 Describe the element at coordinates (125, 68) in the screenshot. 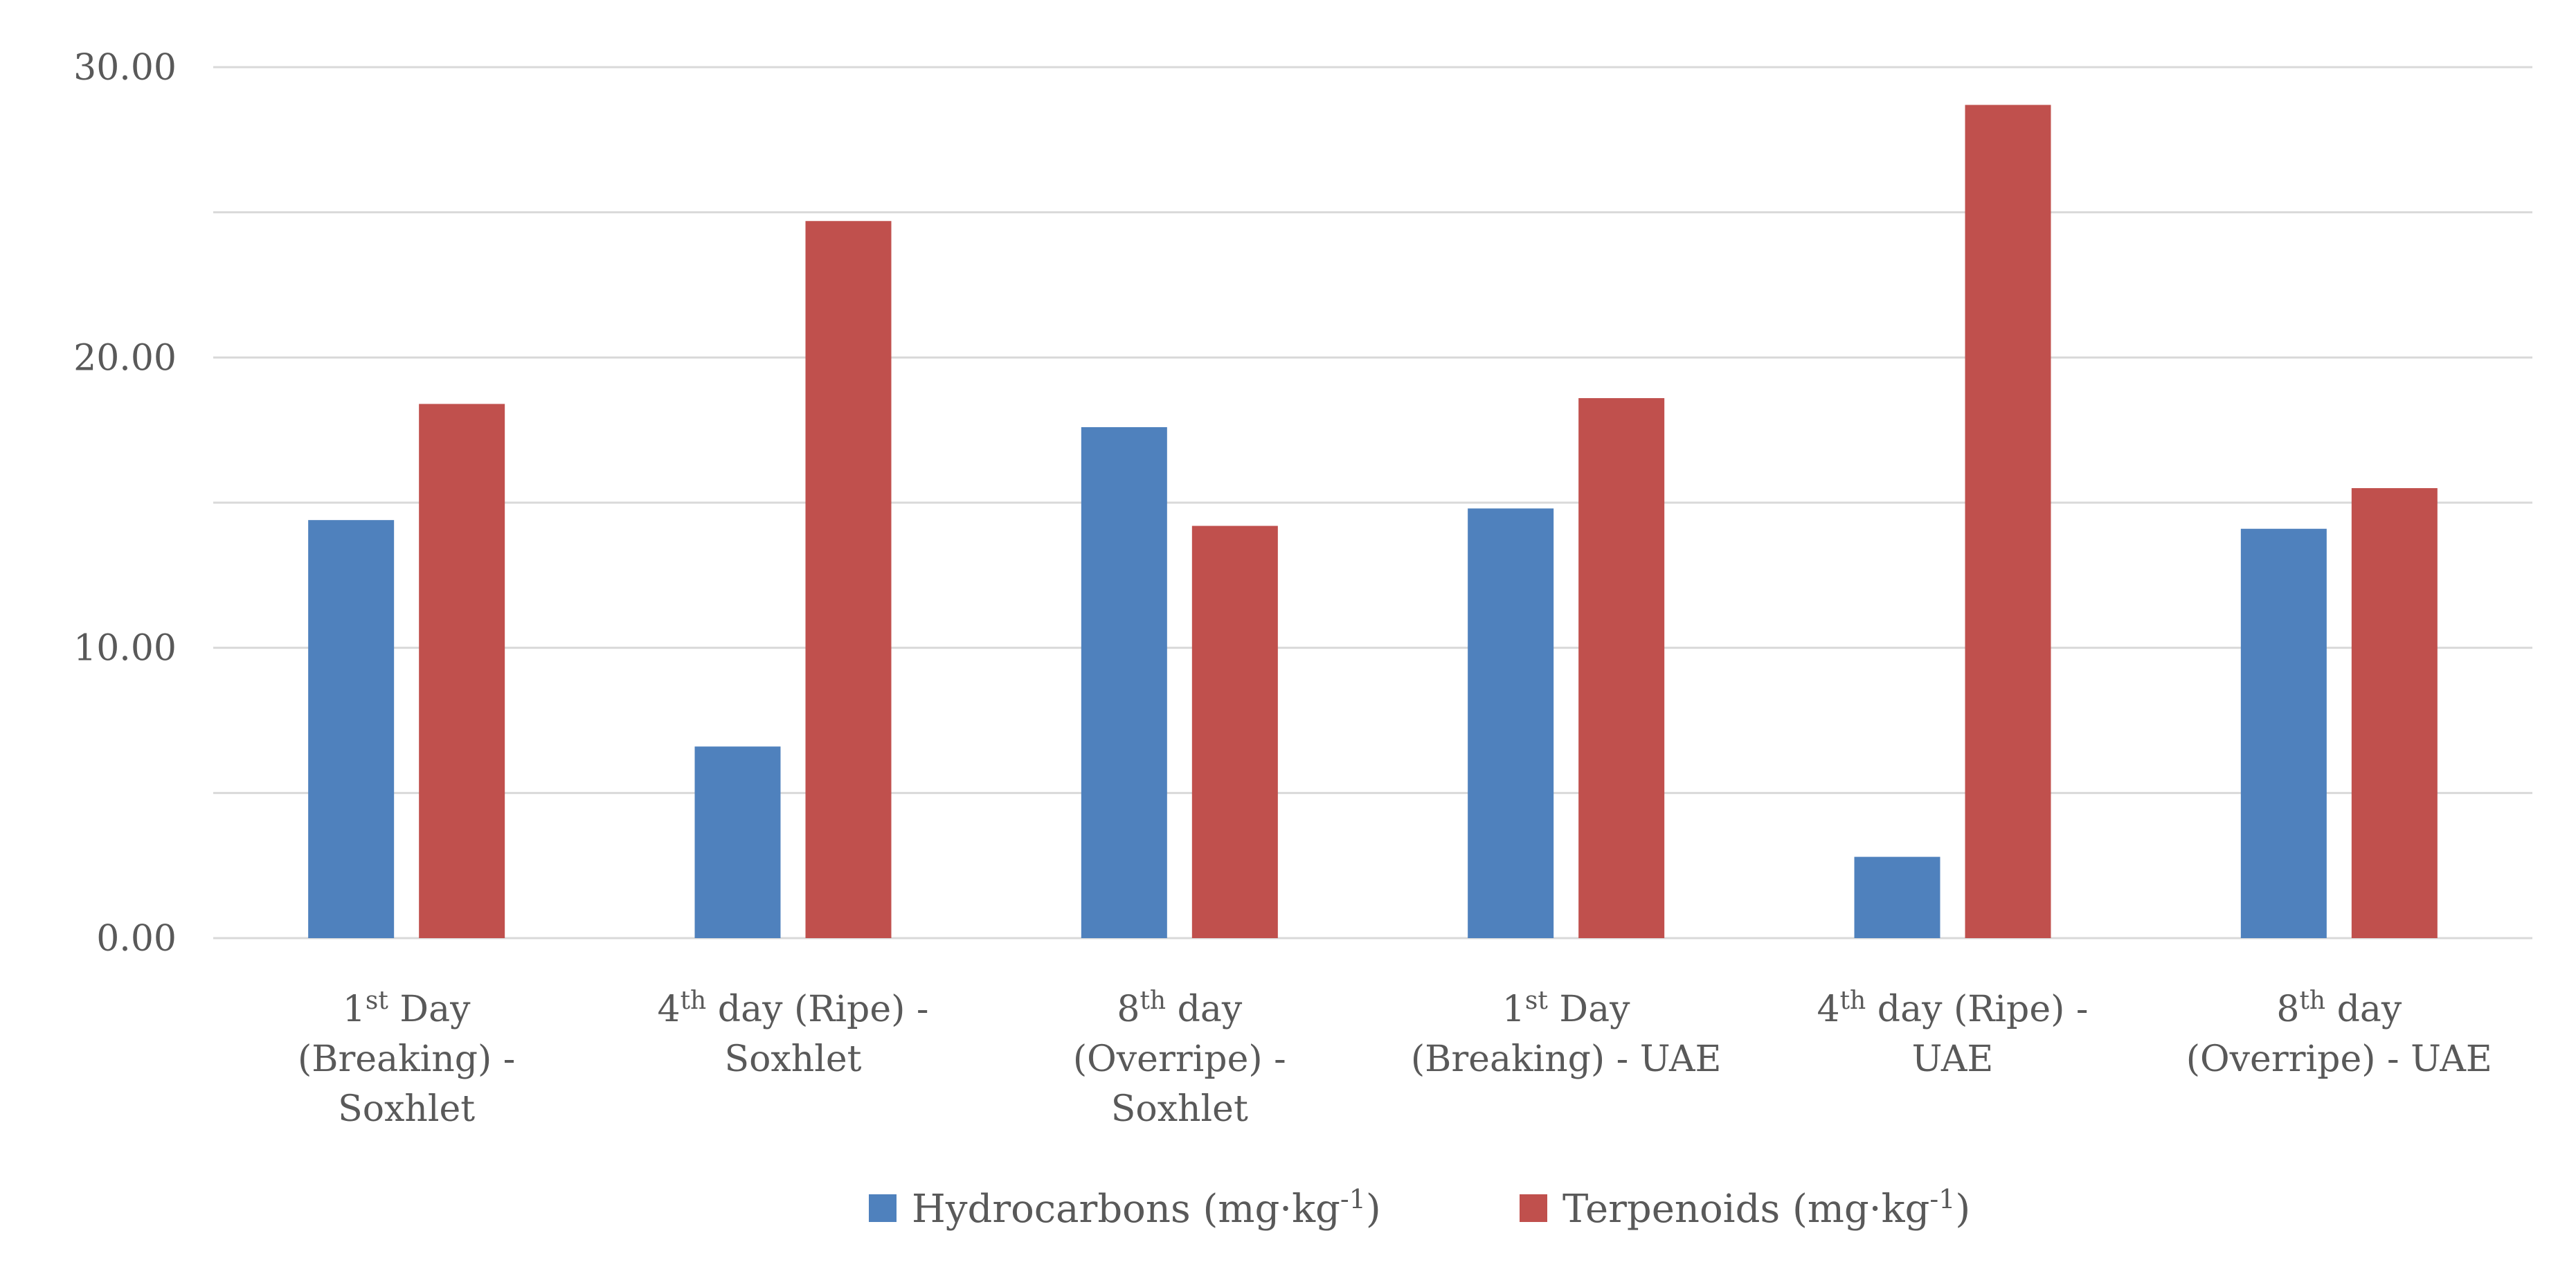

I see `y-tick-label: 30.00` at that location.